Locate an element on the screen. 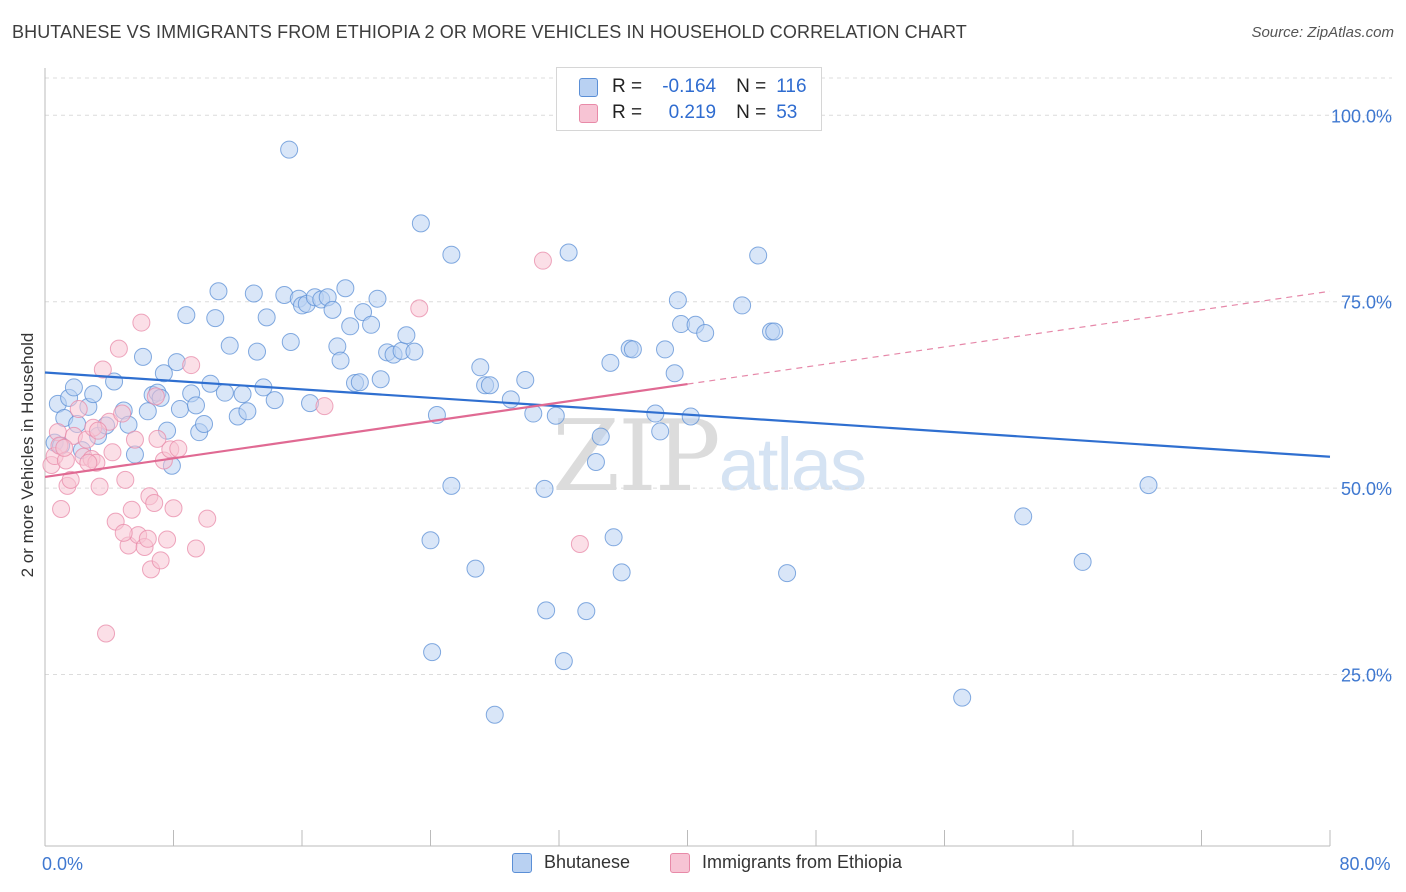 The width and height of the screenshot is (1406, 892). y-tick-label: 50.0% is located at coordinates (1366, 489).